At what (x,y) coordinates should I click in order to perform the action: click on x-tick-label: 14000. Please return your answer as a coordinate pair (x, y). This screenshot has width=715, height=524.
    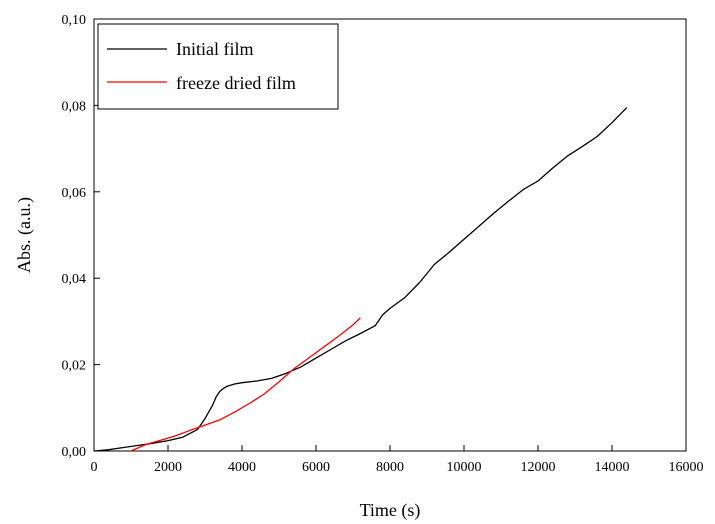
    Looking at the image, I should click on (612, 467).